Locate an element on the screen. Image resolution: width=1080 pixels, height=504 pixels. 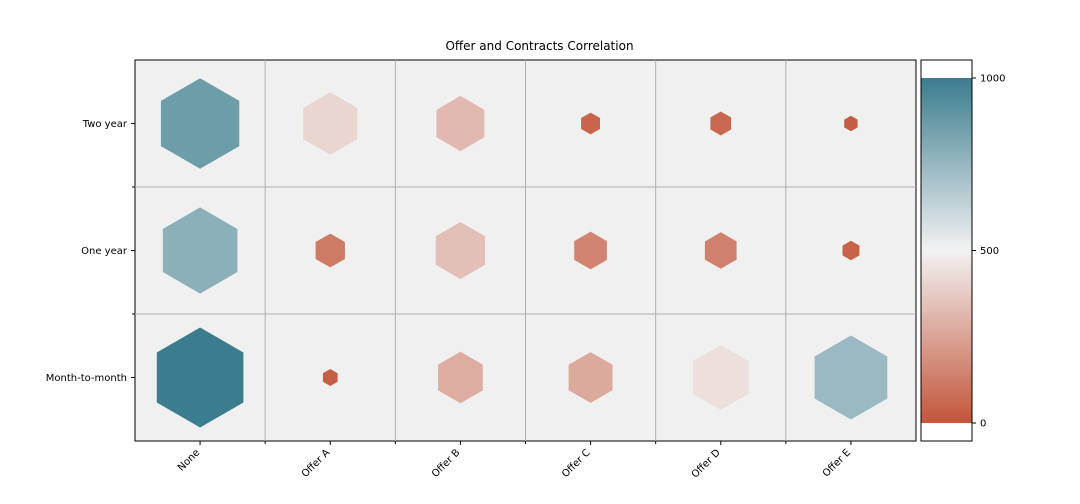
x-tick-label: Offer C is located at coordinates (576, 463).